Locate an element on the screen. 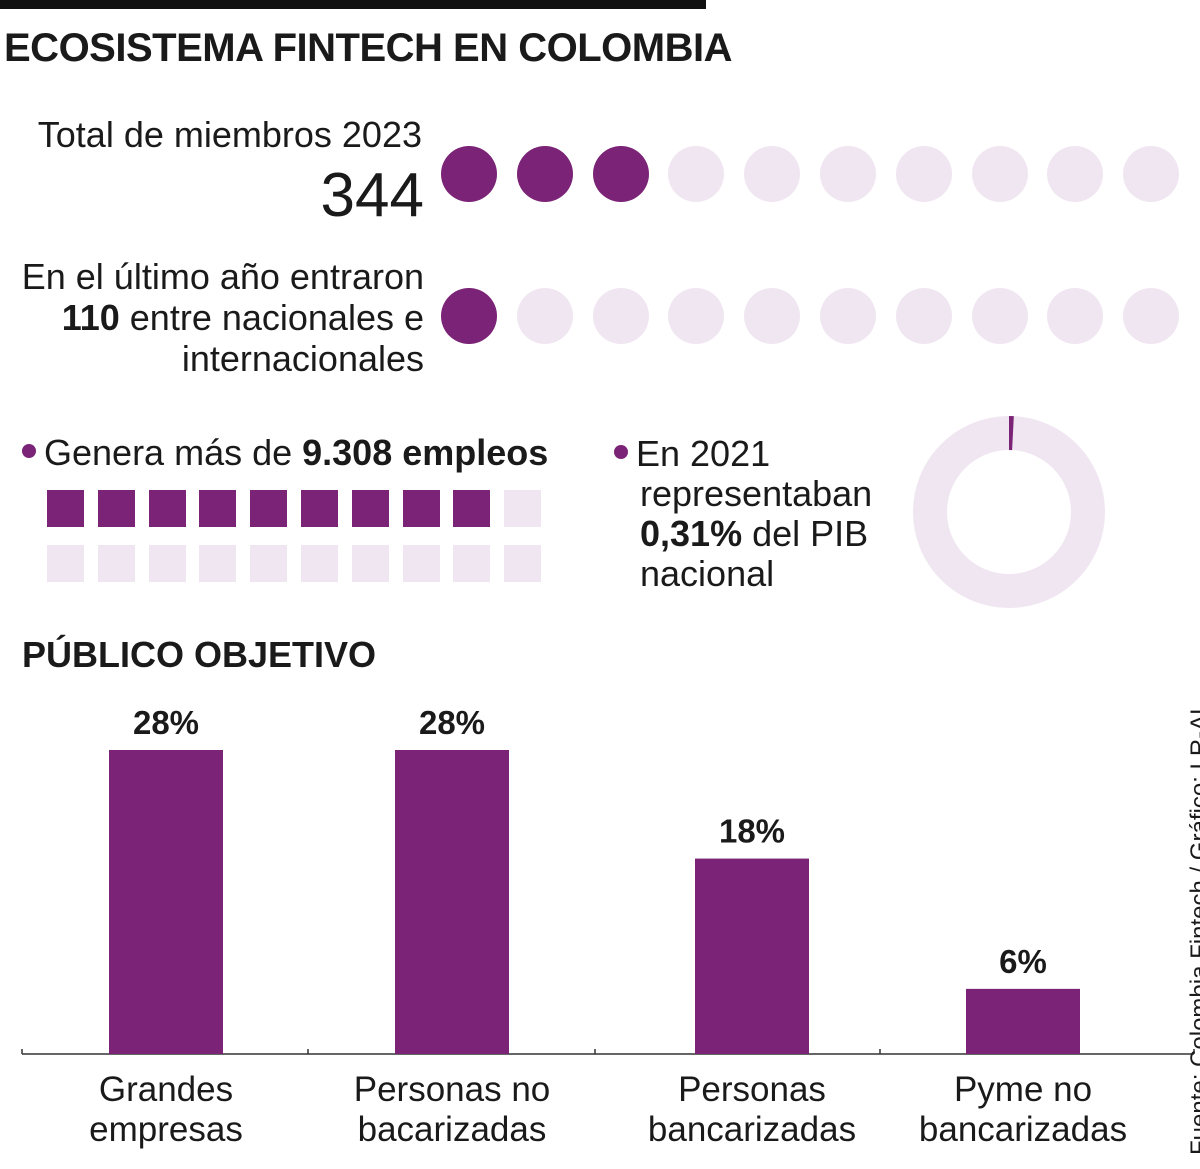 The width and height of the screenshot is (1200, 1169). pib-line-1: En 2021 is located at coordinates (743, 454).